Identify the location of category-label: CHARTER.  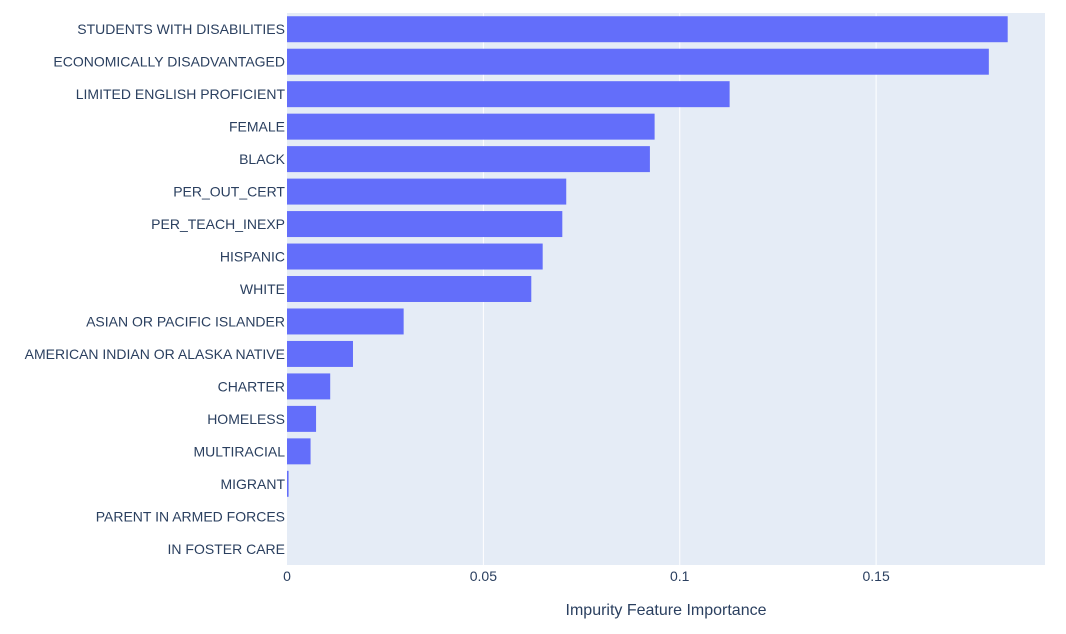
(251, 386).